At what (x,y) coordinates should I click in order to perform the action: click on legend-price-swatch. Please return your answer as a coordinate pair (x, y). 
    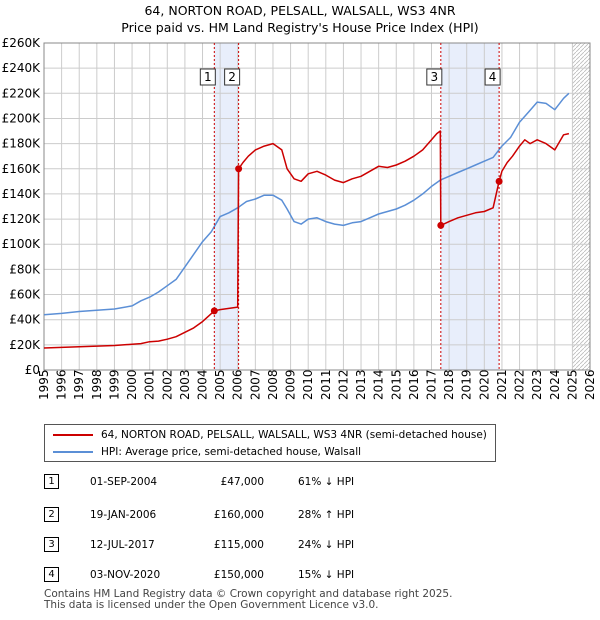
    Looking at the image, I should click on (73, 435).